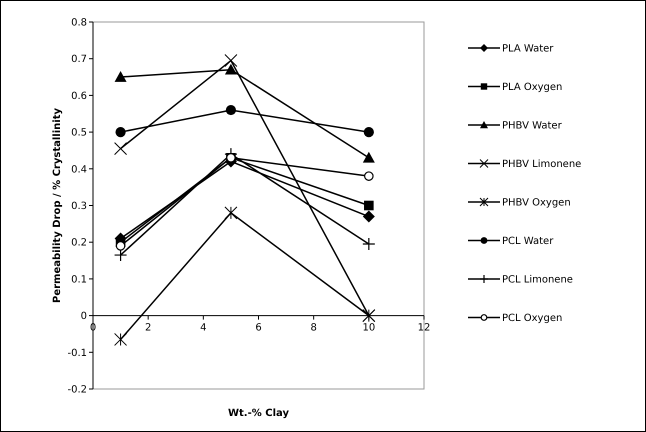  I want to click on x-tick-label: 6, so click(258, 328).